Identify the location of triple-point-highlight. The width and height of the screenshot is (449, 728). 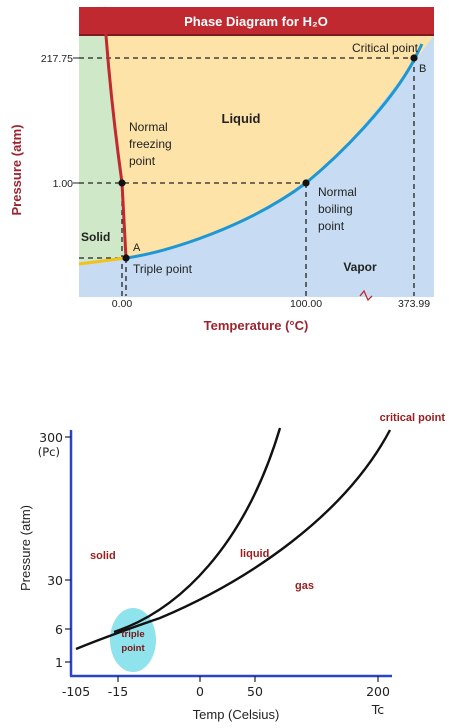
(133, 640).